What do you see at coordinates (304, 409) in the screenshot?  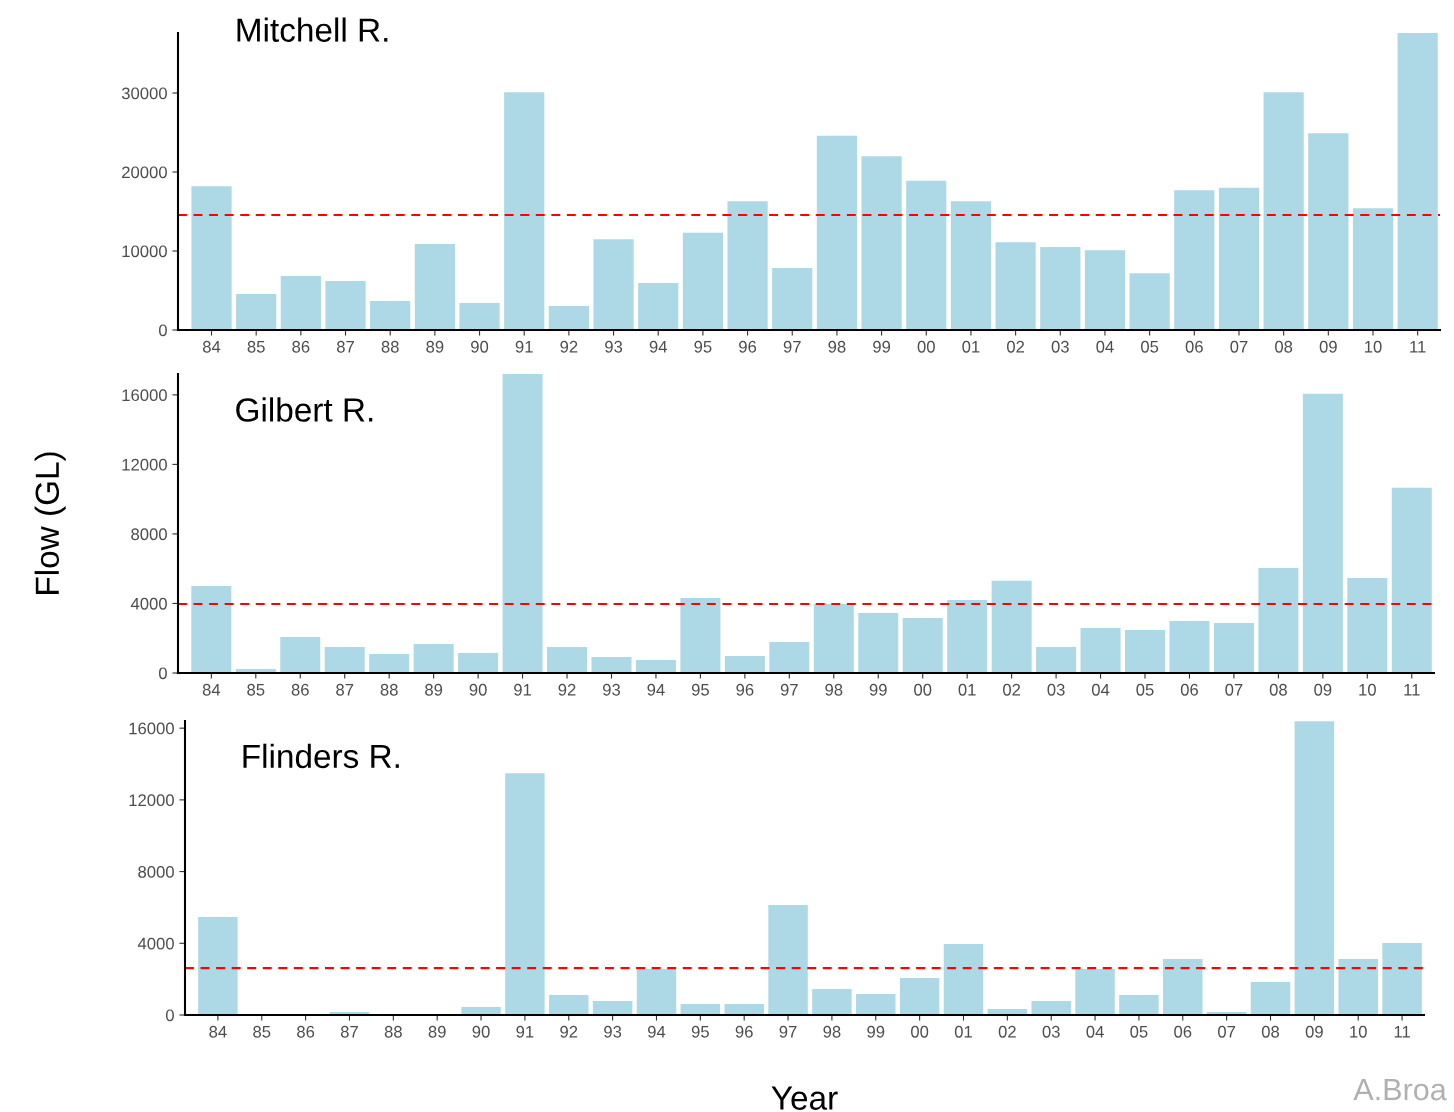 I see `text: Gilbert R.` at bounding box center [304, 409].